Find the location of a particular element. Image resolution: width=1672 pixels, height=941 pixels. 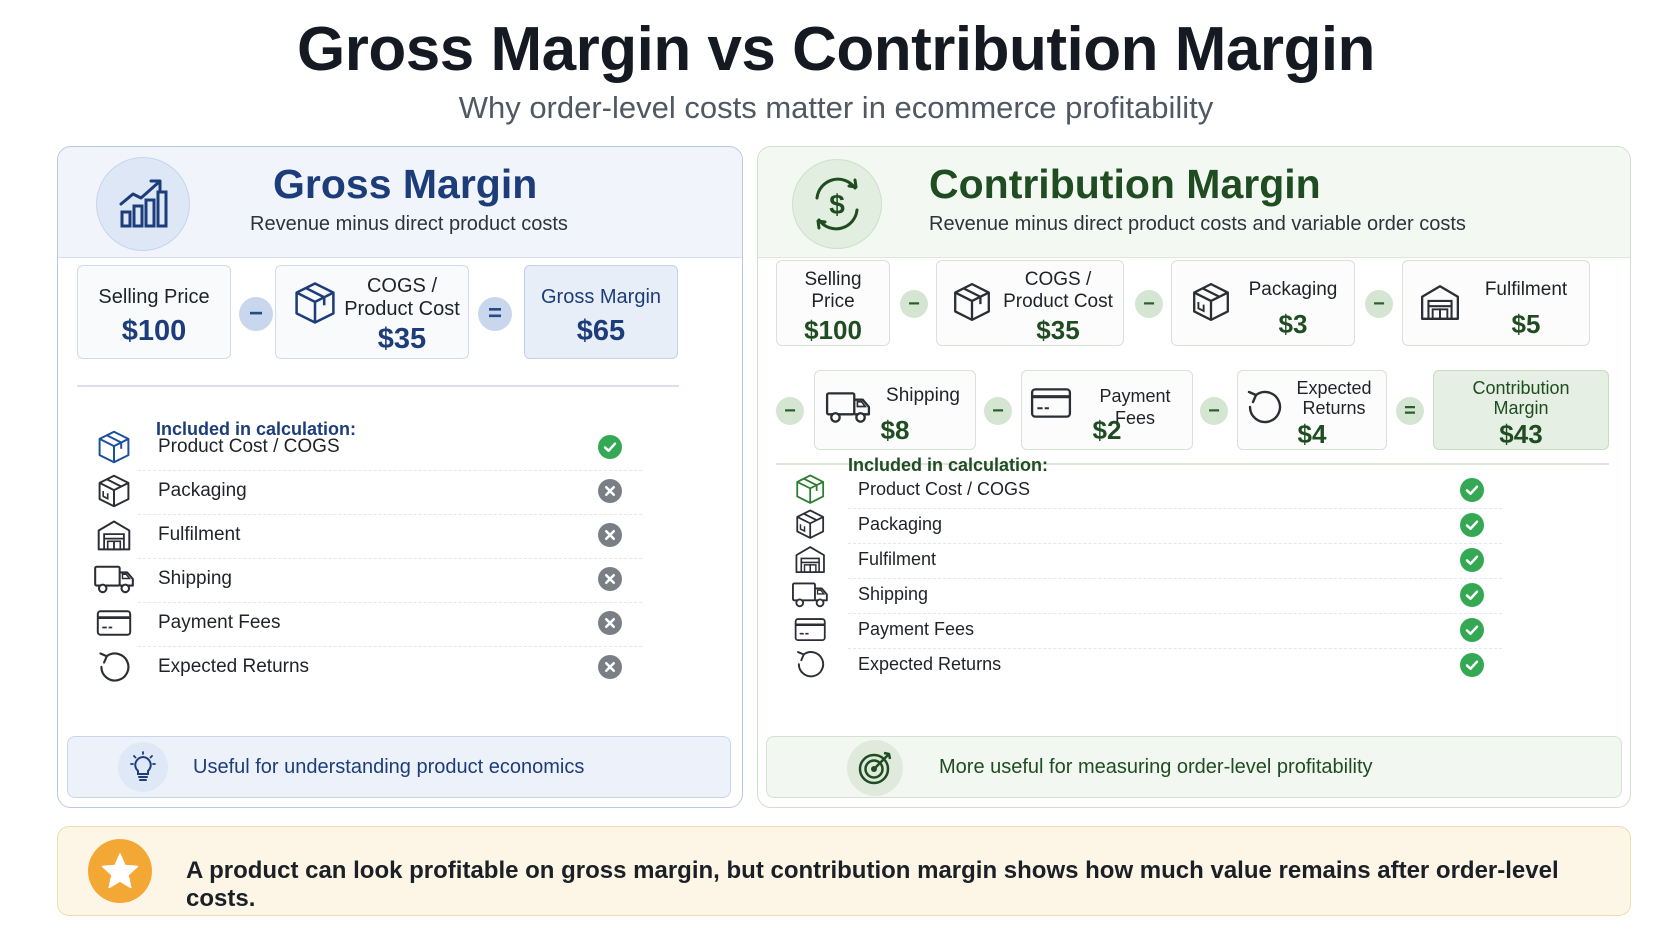

lightbulb-icon is located at coordinates (143, 767).